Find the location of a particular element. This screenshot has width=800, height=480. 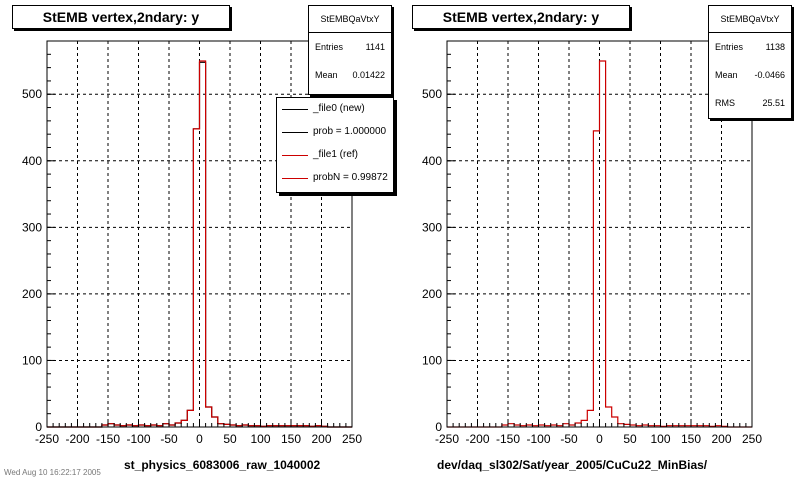

stats-value: 25.51 is located at coordinates (773, 103).